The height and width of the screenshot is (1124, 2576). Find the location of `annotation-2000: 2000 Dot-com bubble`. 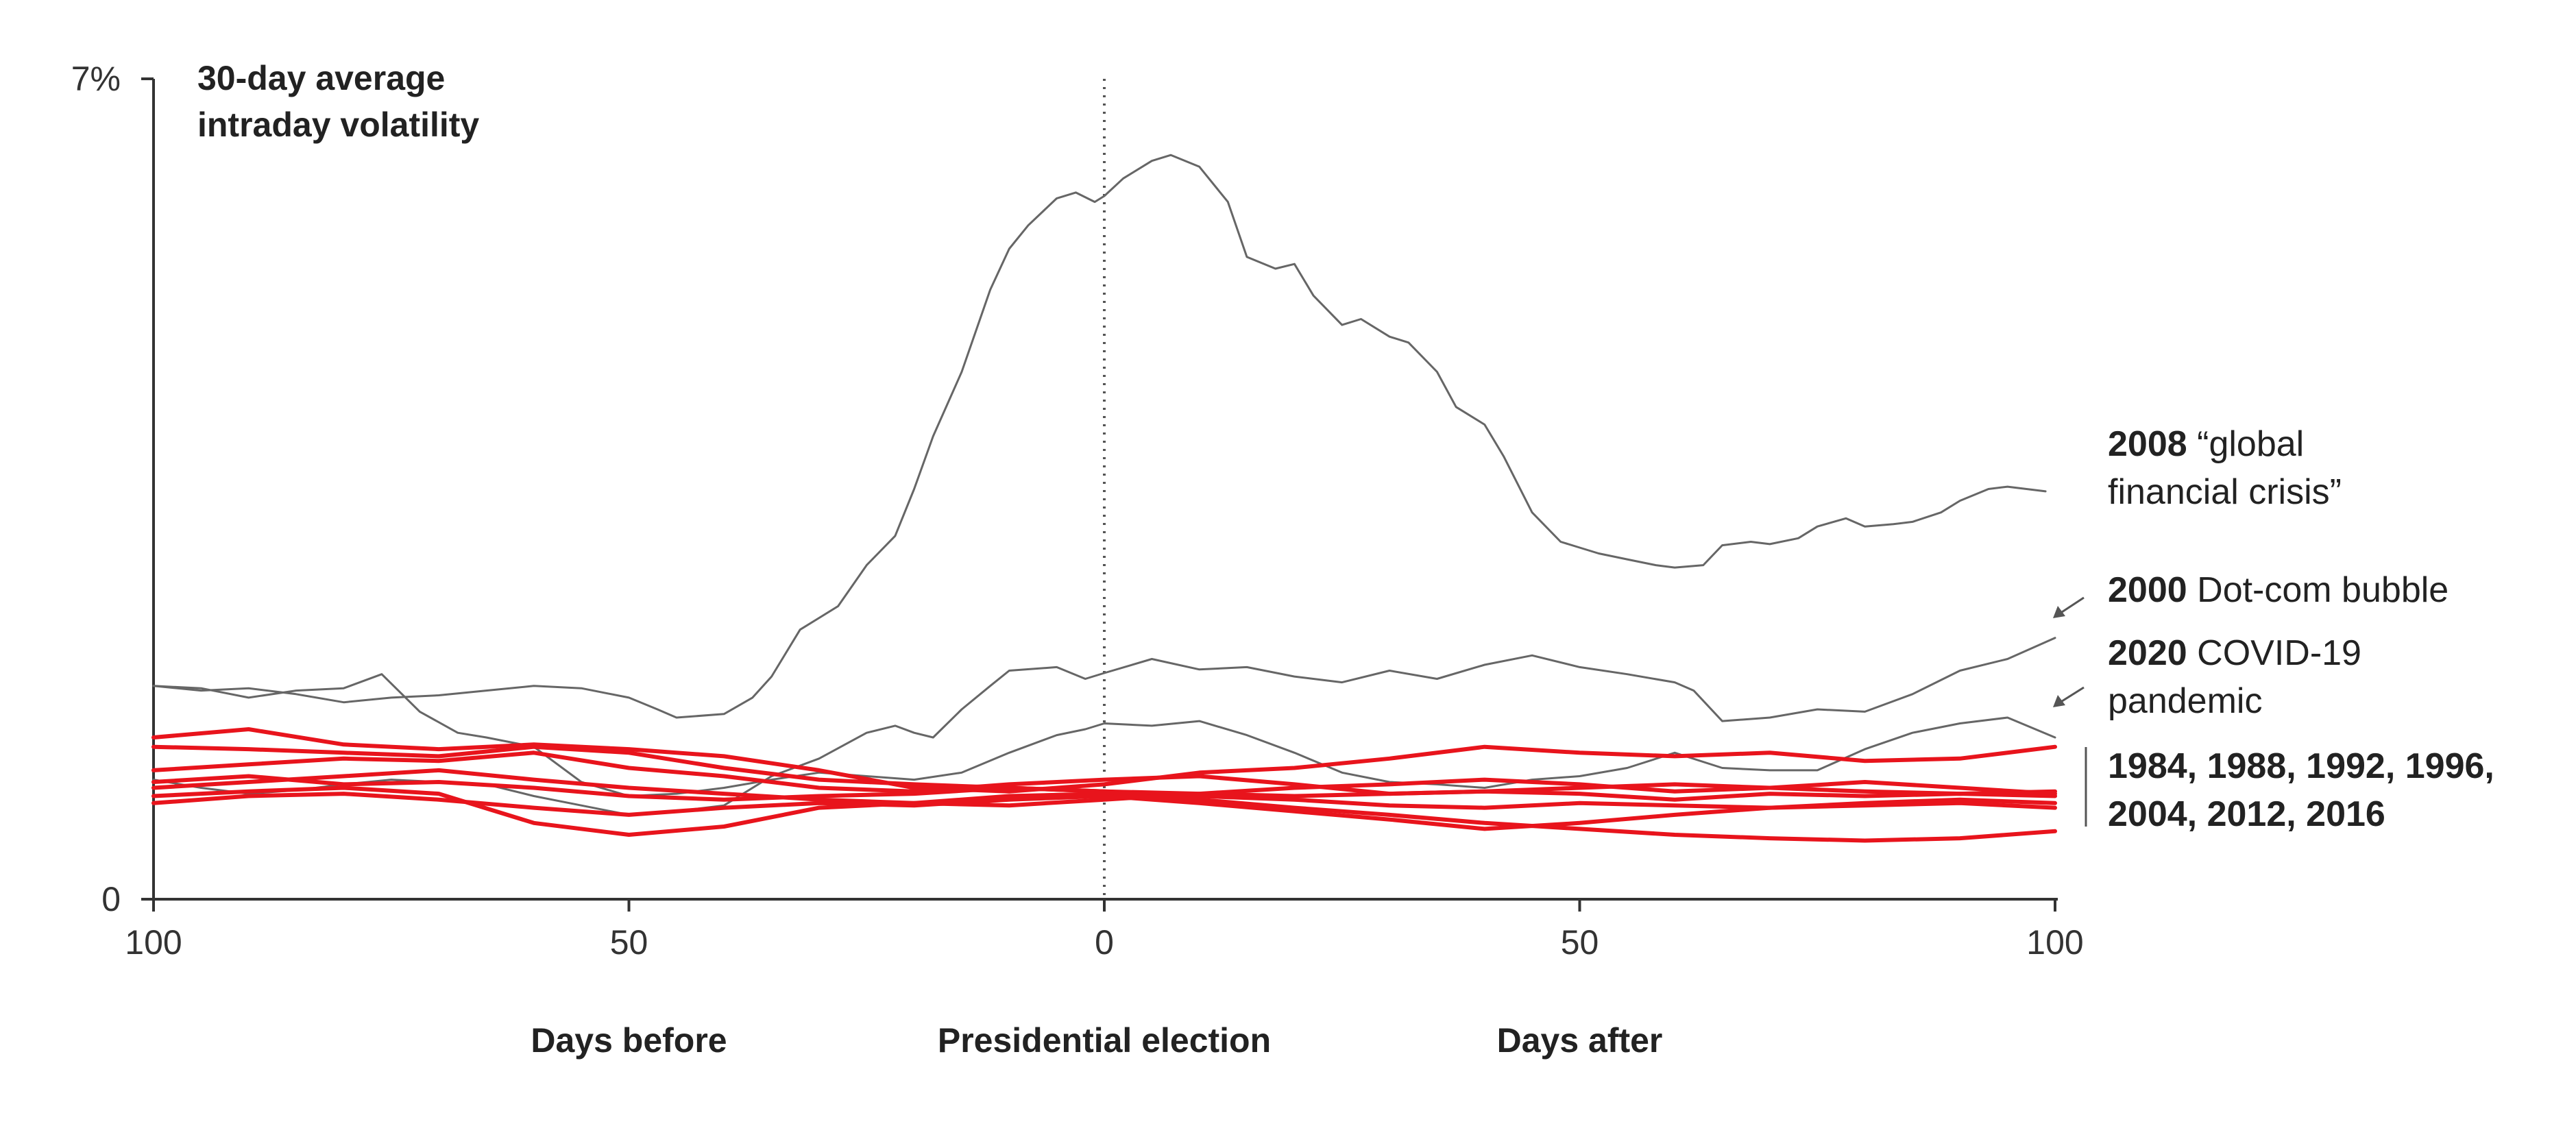

annotation-2000: 2000 Dot-com bubble is located at coordinates (2278, 590).